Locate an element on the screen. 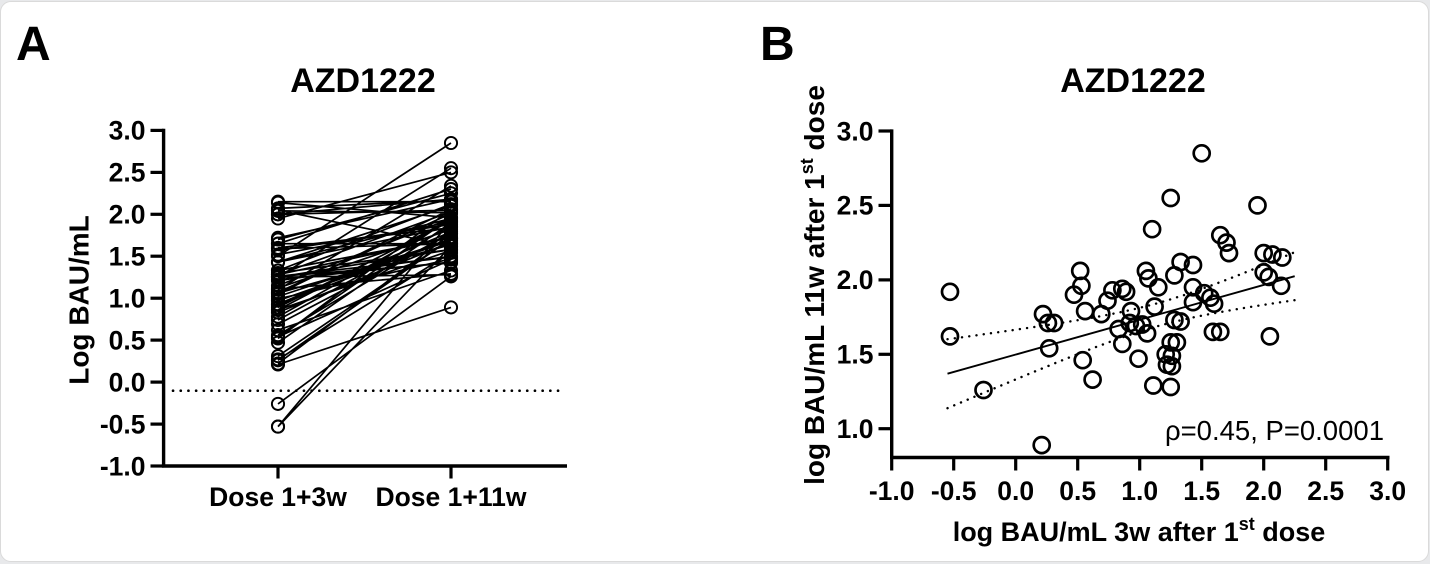 This screenshot has width=1430, height=564. svg-text: A is located at coordinates (33, 44).